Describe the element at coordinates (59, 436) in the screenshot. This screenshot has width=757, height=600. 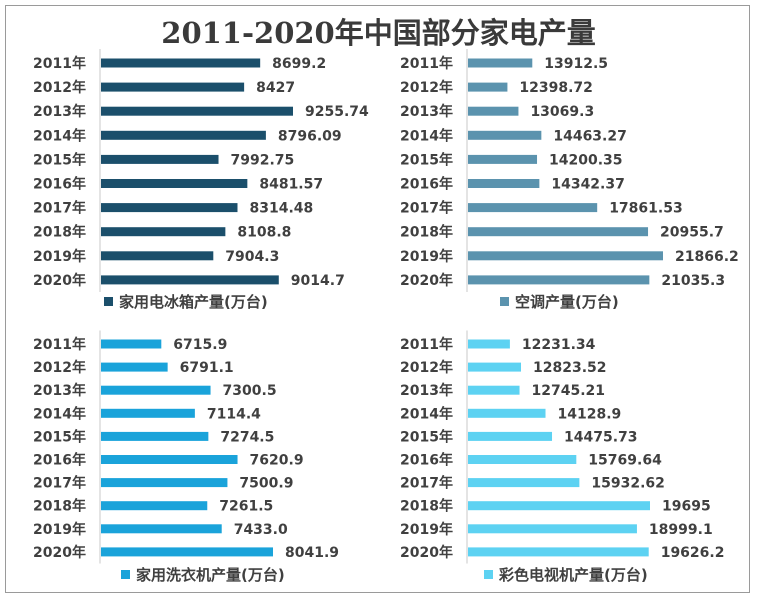
I see `category-label: 2015年` at that location.